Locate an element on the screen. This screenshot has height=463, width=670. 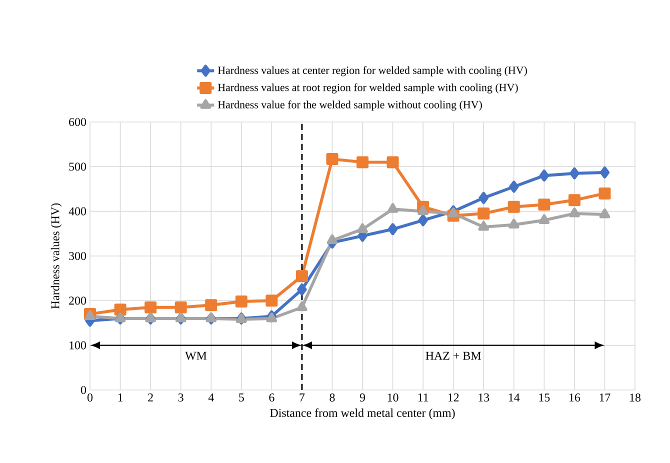
legend-label: Hardness value for the welded sample without cooling (HV) is located at coordinates (350, 105).